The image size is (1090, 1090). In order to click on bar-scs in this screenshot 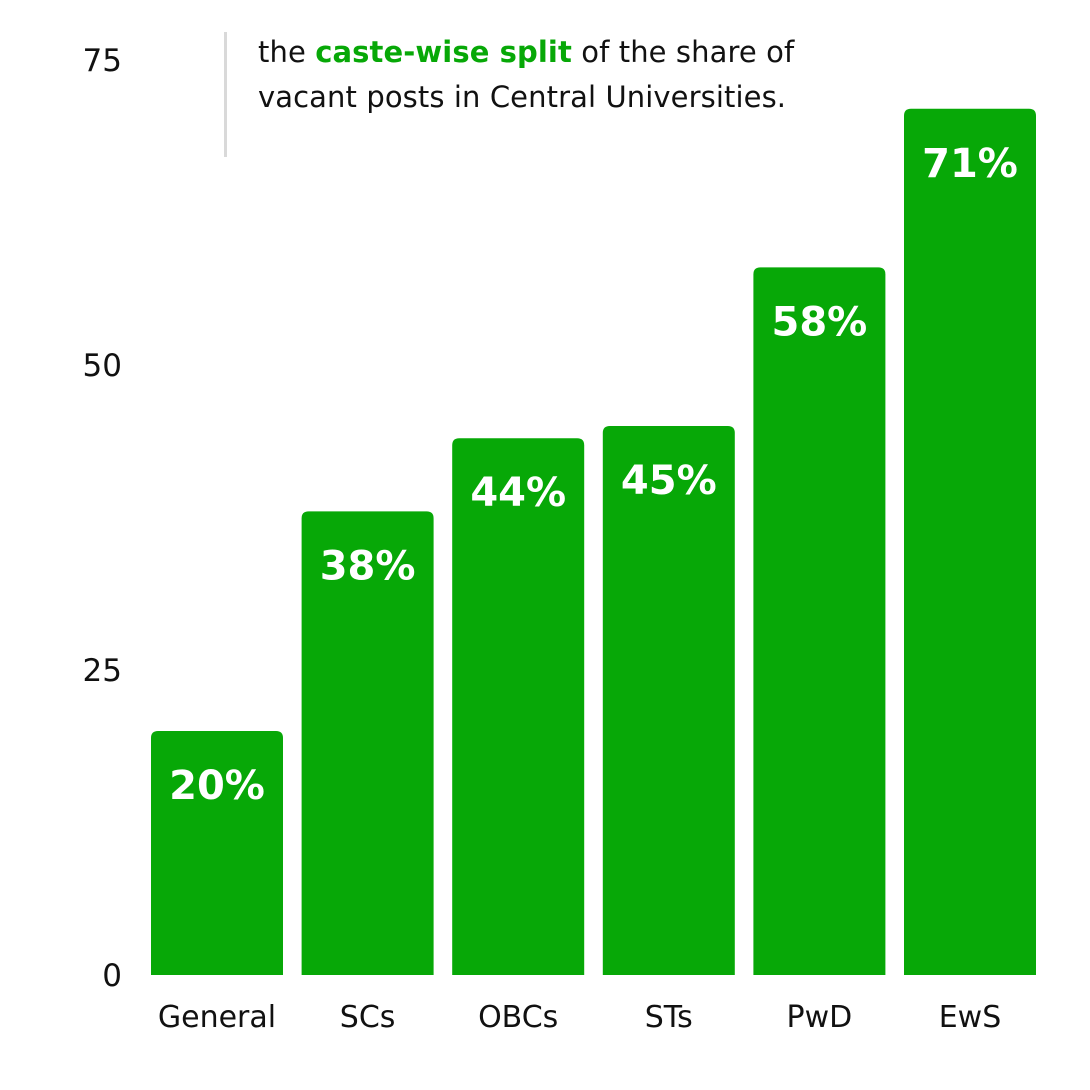, I will do `click(367, 743)`.